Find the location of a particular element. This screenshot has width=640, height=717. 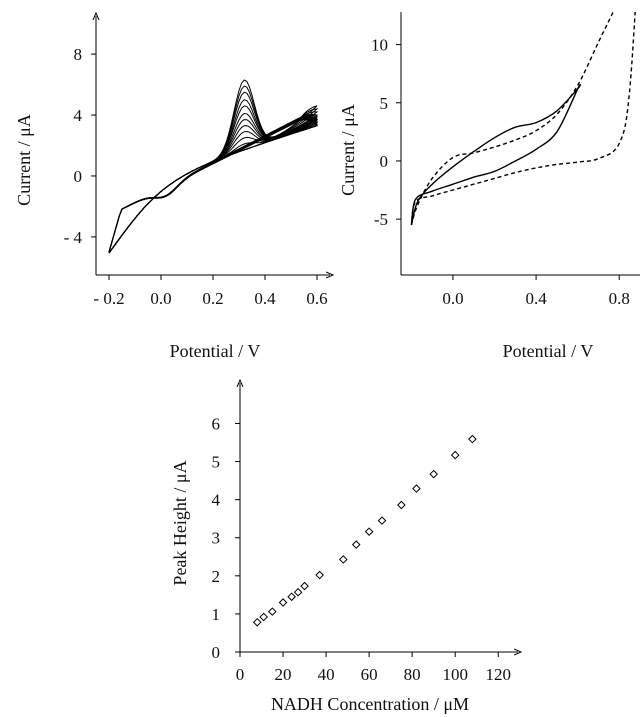

panel-c-y-tick-label: 6 is located at coordinates (216, 423).